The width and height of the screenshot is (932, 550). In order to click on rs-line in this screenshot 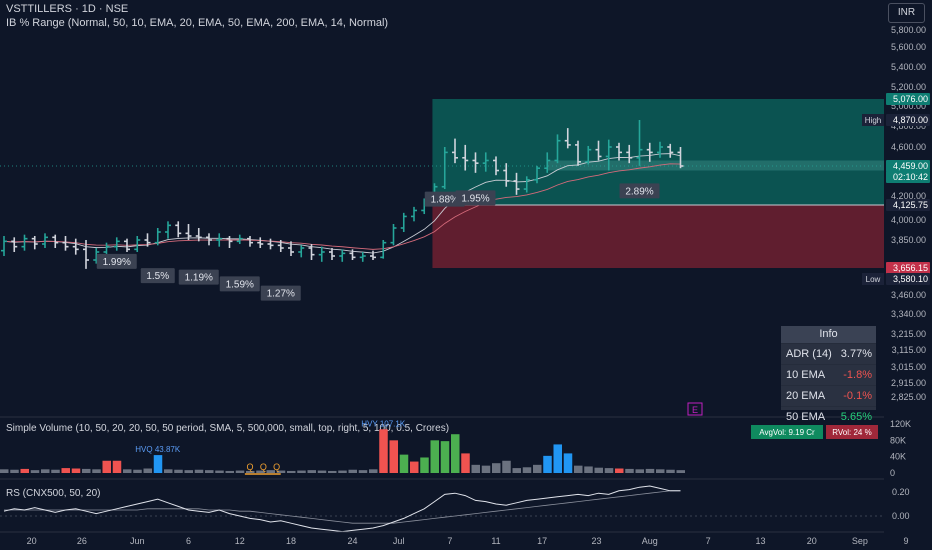, I will do `click(342, 509)`.